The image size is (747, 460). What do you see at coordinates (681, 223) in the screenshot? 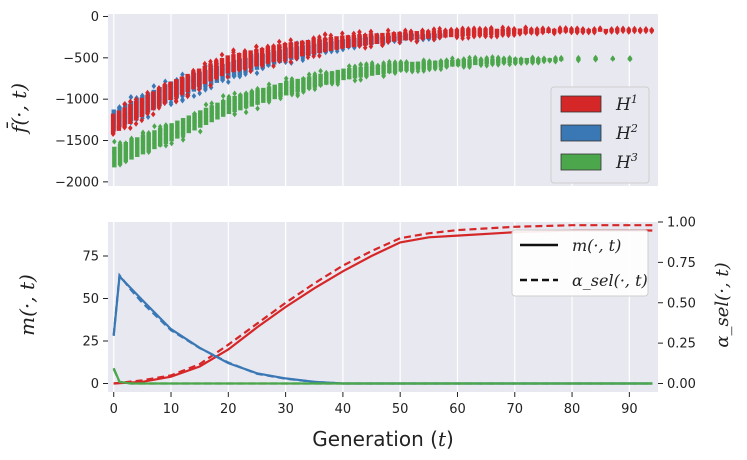
I see `y-right-tick-label: 1.00` at bounding box center [681, 223].